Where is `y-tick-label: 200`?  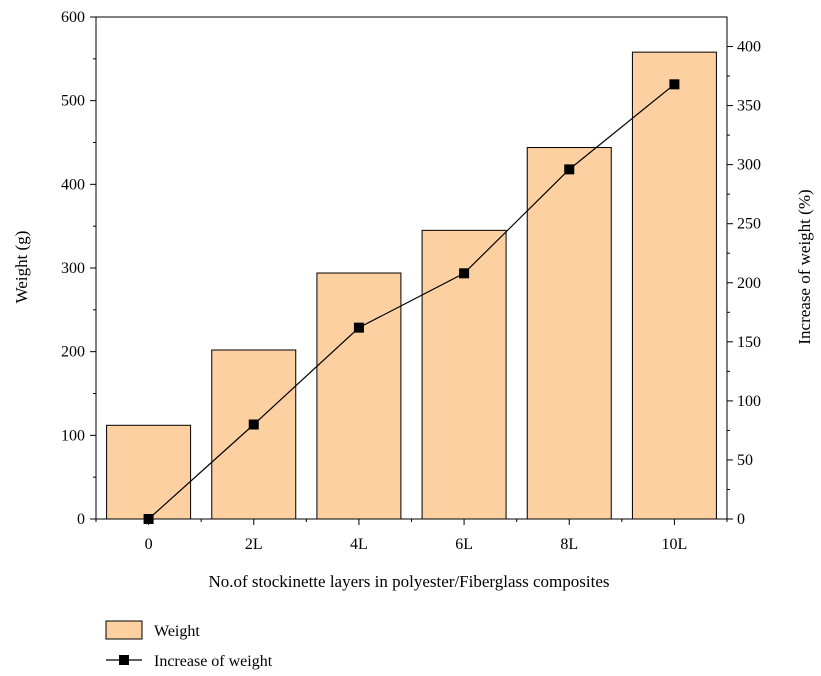 y-tick-label: 200 is located at coordinates (73, 352).